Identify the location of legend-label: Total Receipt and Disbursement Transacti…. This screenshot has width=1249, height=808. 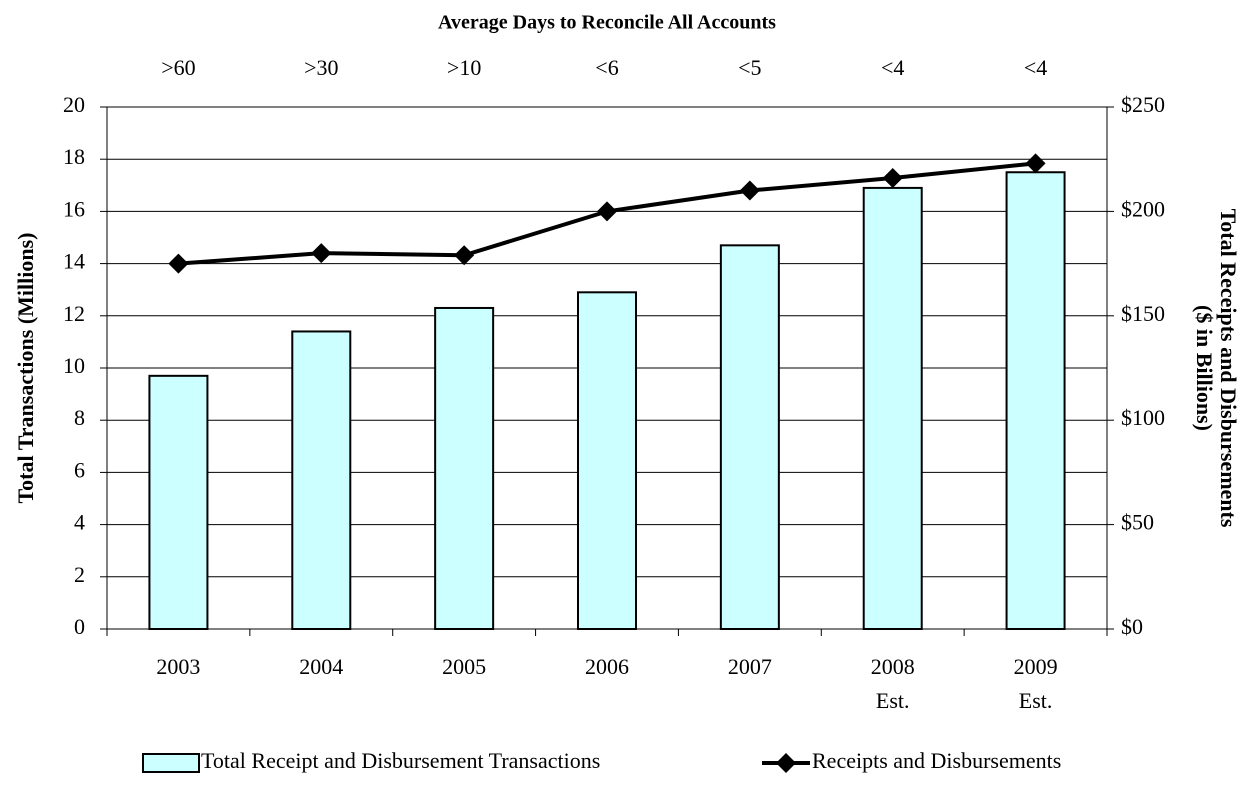
(400, 760).